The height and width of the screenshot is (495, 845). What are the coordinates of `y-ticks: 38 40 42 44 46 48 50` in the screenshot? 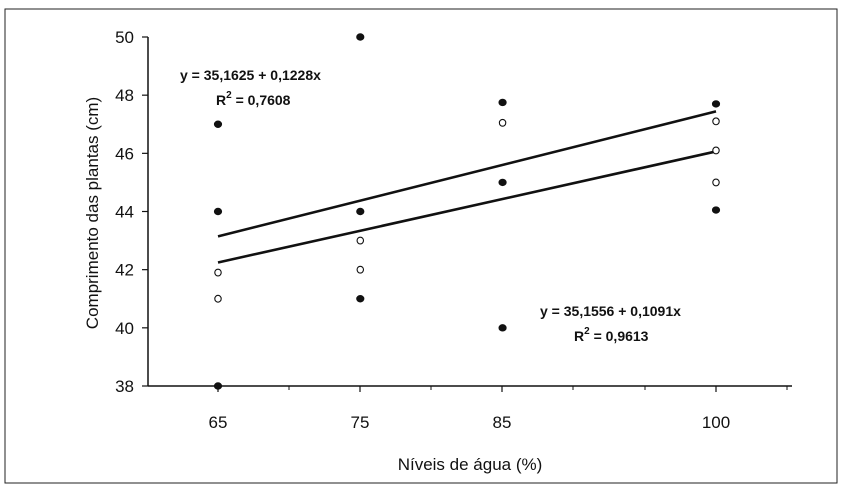 It's located at (131, 212).